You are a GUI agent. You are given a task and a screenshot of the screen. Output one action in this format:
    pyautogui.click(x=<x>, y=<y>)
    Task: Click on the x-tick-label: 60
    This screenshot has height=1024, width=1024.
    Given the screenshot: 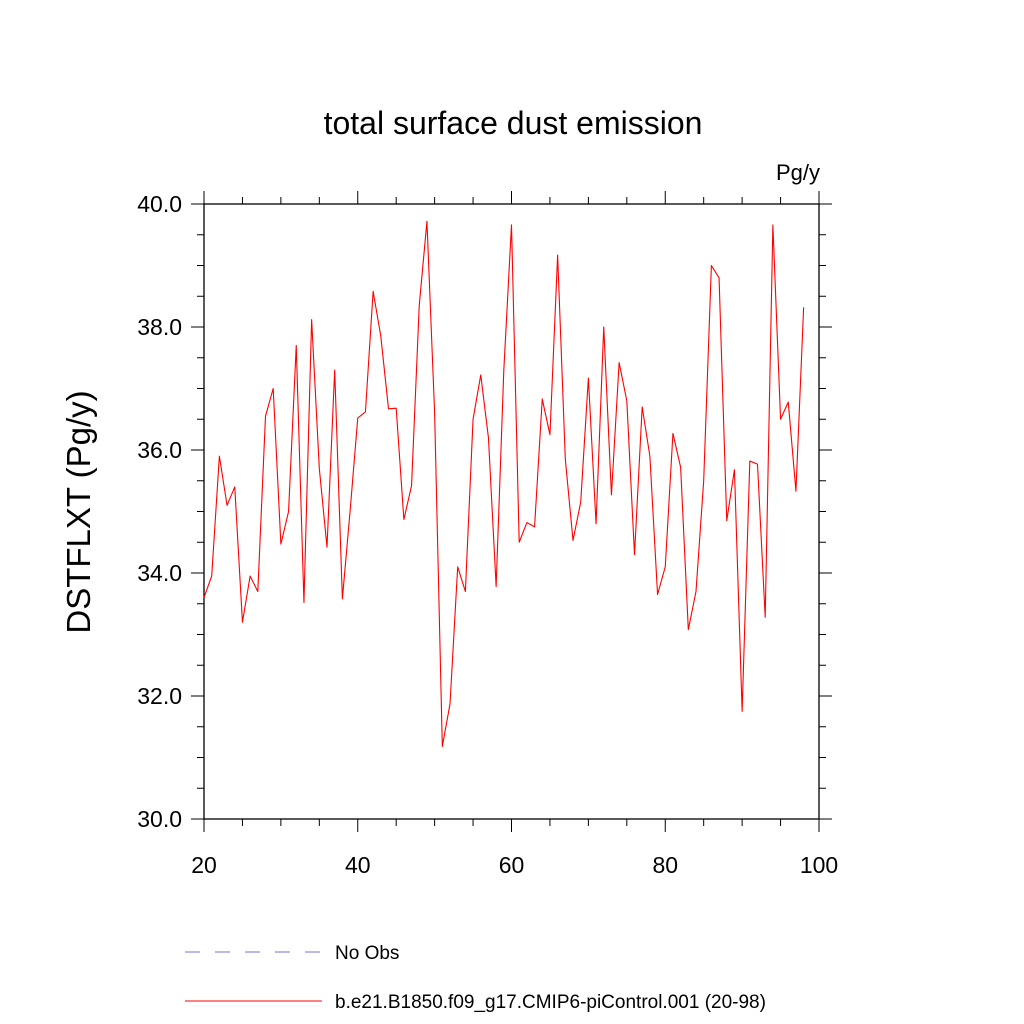 What is the action you would take?
    pyautogui.click(x=512, y=865)
    